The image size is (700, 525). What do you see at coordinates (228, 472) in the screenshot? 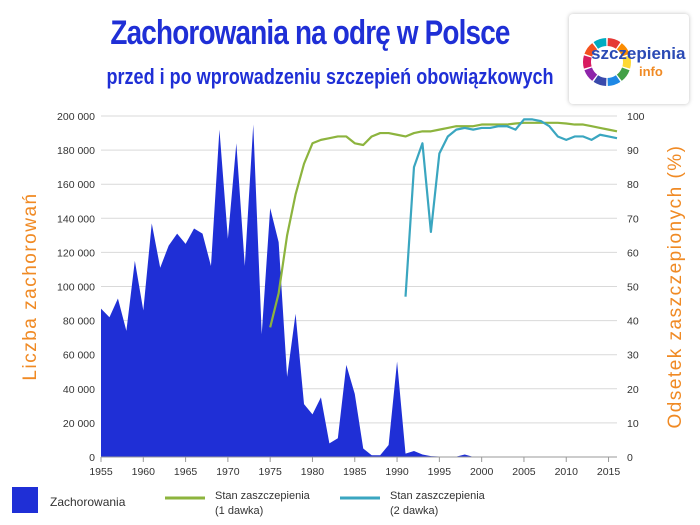
I see `x-tick-label: 1970` at bounding box center [228, 472].